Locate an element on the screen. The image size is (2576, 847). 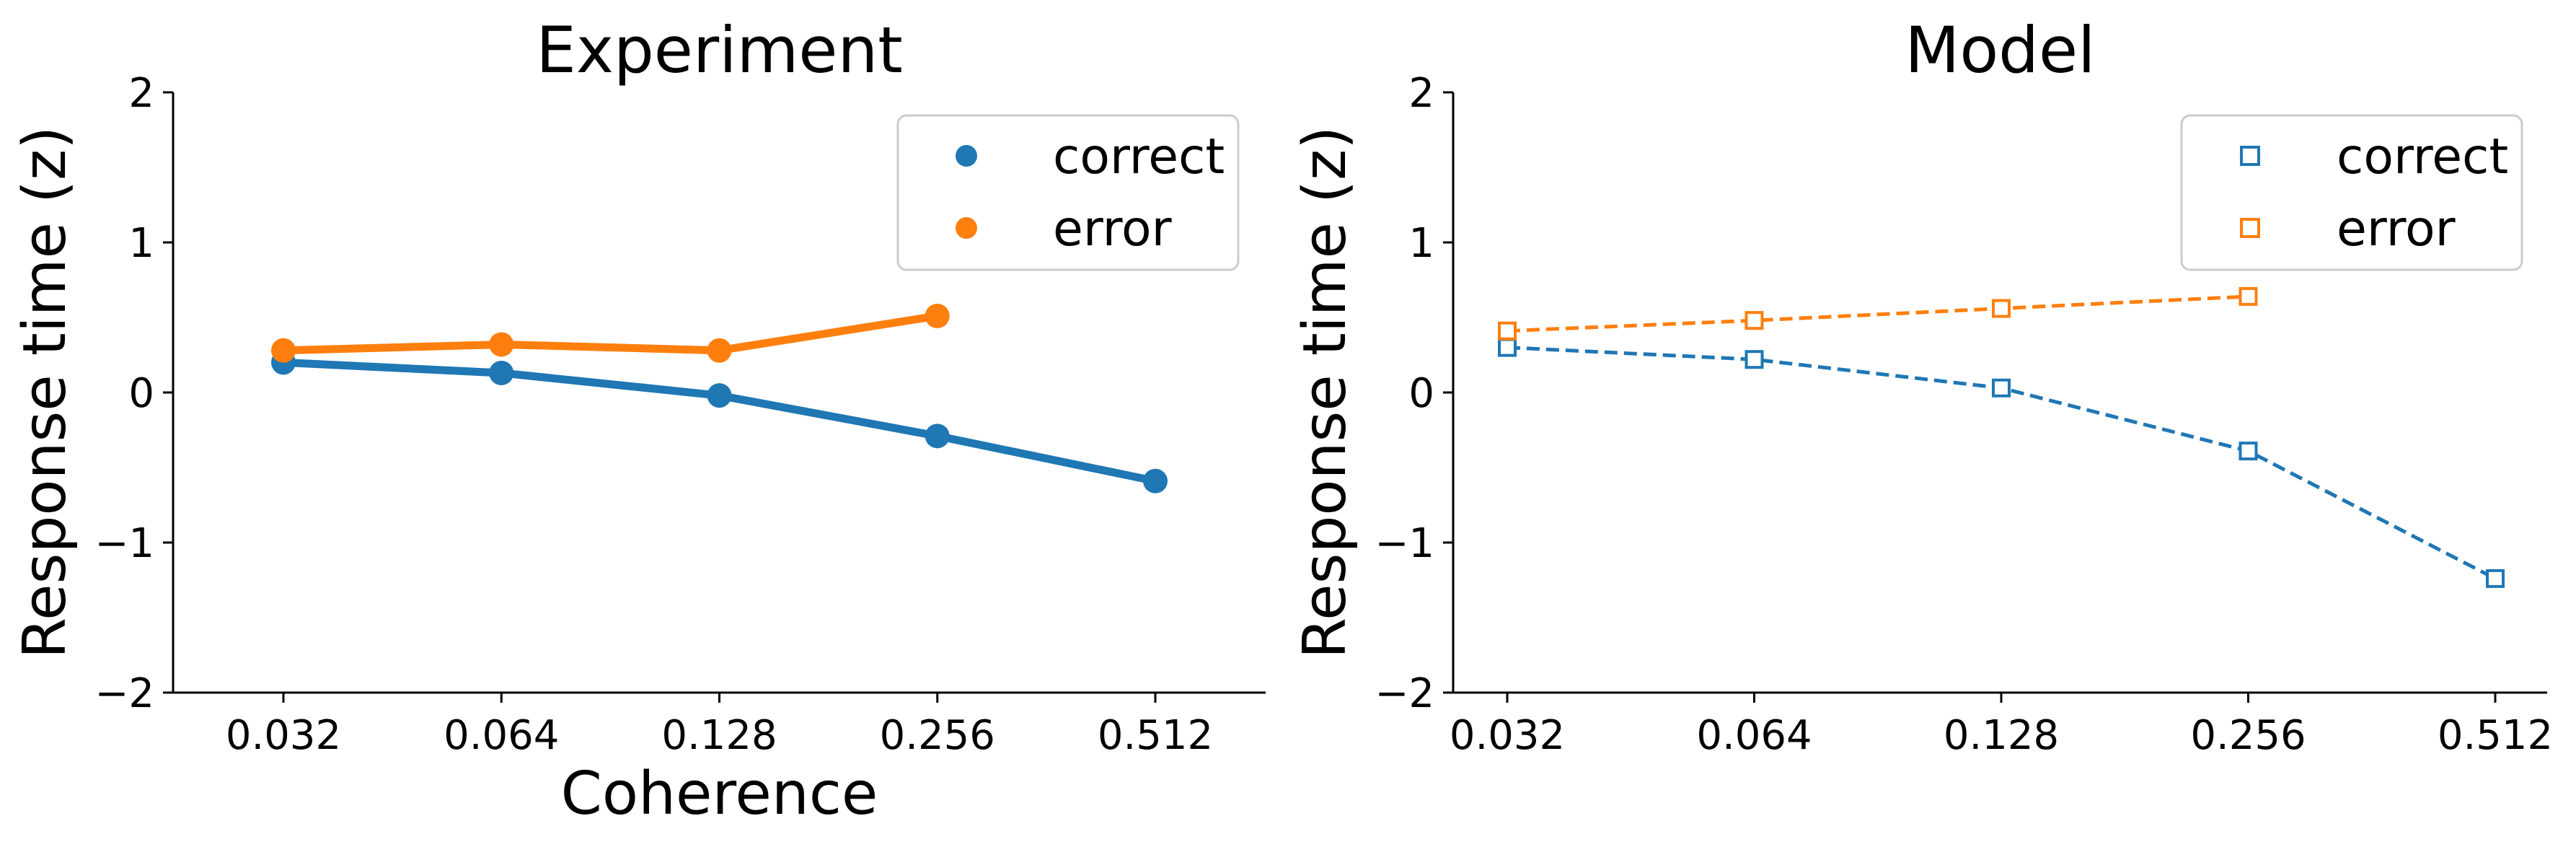
chart-title: Model is located at coordinates (2000, 50).